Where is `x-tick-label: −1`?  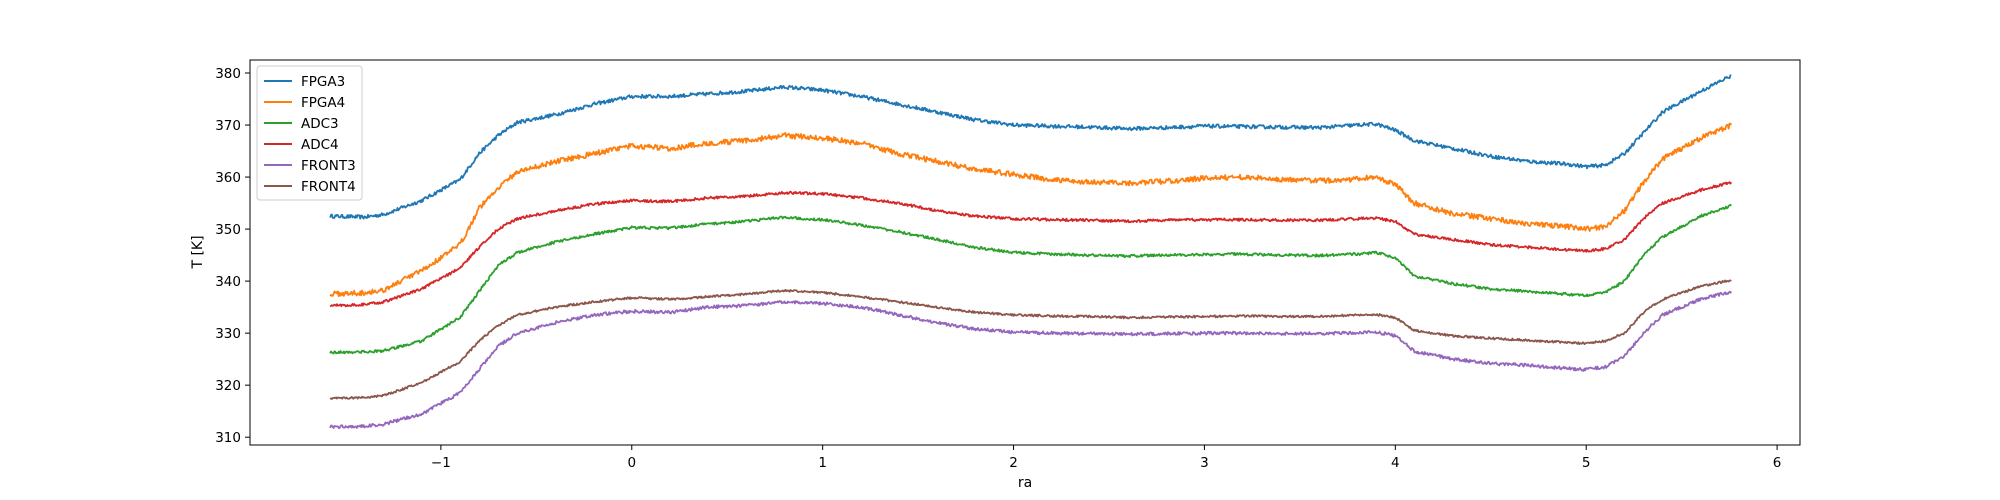 x-tick-label: −1 is located at coordinates (441, 463).